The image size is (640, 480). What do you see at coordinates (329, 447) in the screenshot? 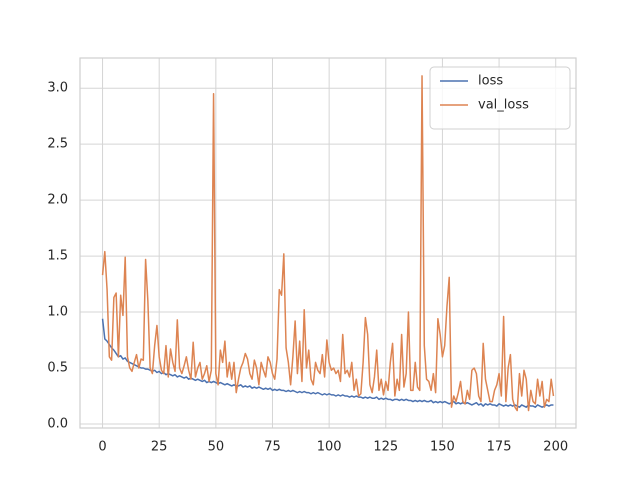
I see `x-tick-label: 100` at bounding box center [329, 447].